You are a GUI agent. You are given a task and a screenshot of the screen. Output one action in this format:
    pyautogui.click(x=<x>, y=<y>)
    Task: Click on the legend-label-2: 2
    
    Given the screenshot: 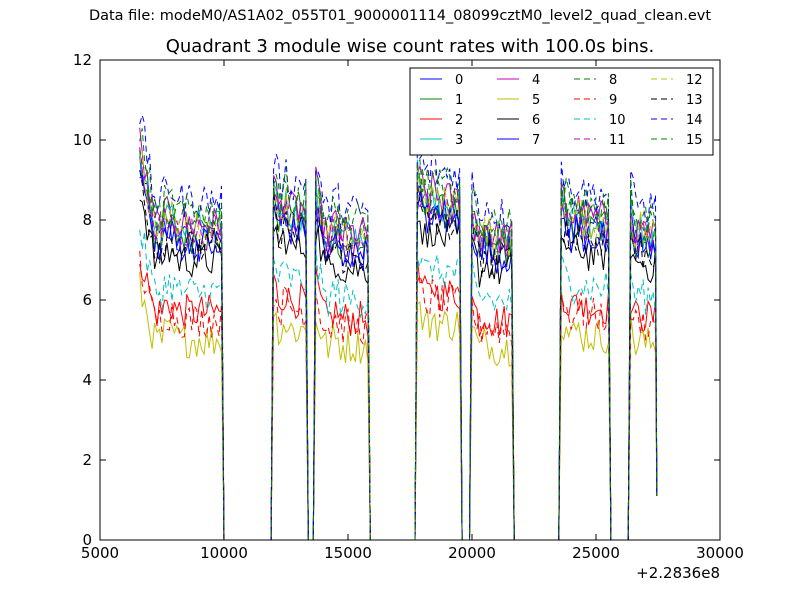 What is the action you would take?
    pyautogui.click(x=459, y=120)
    